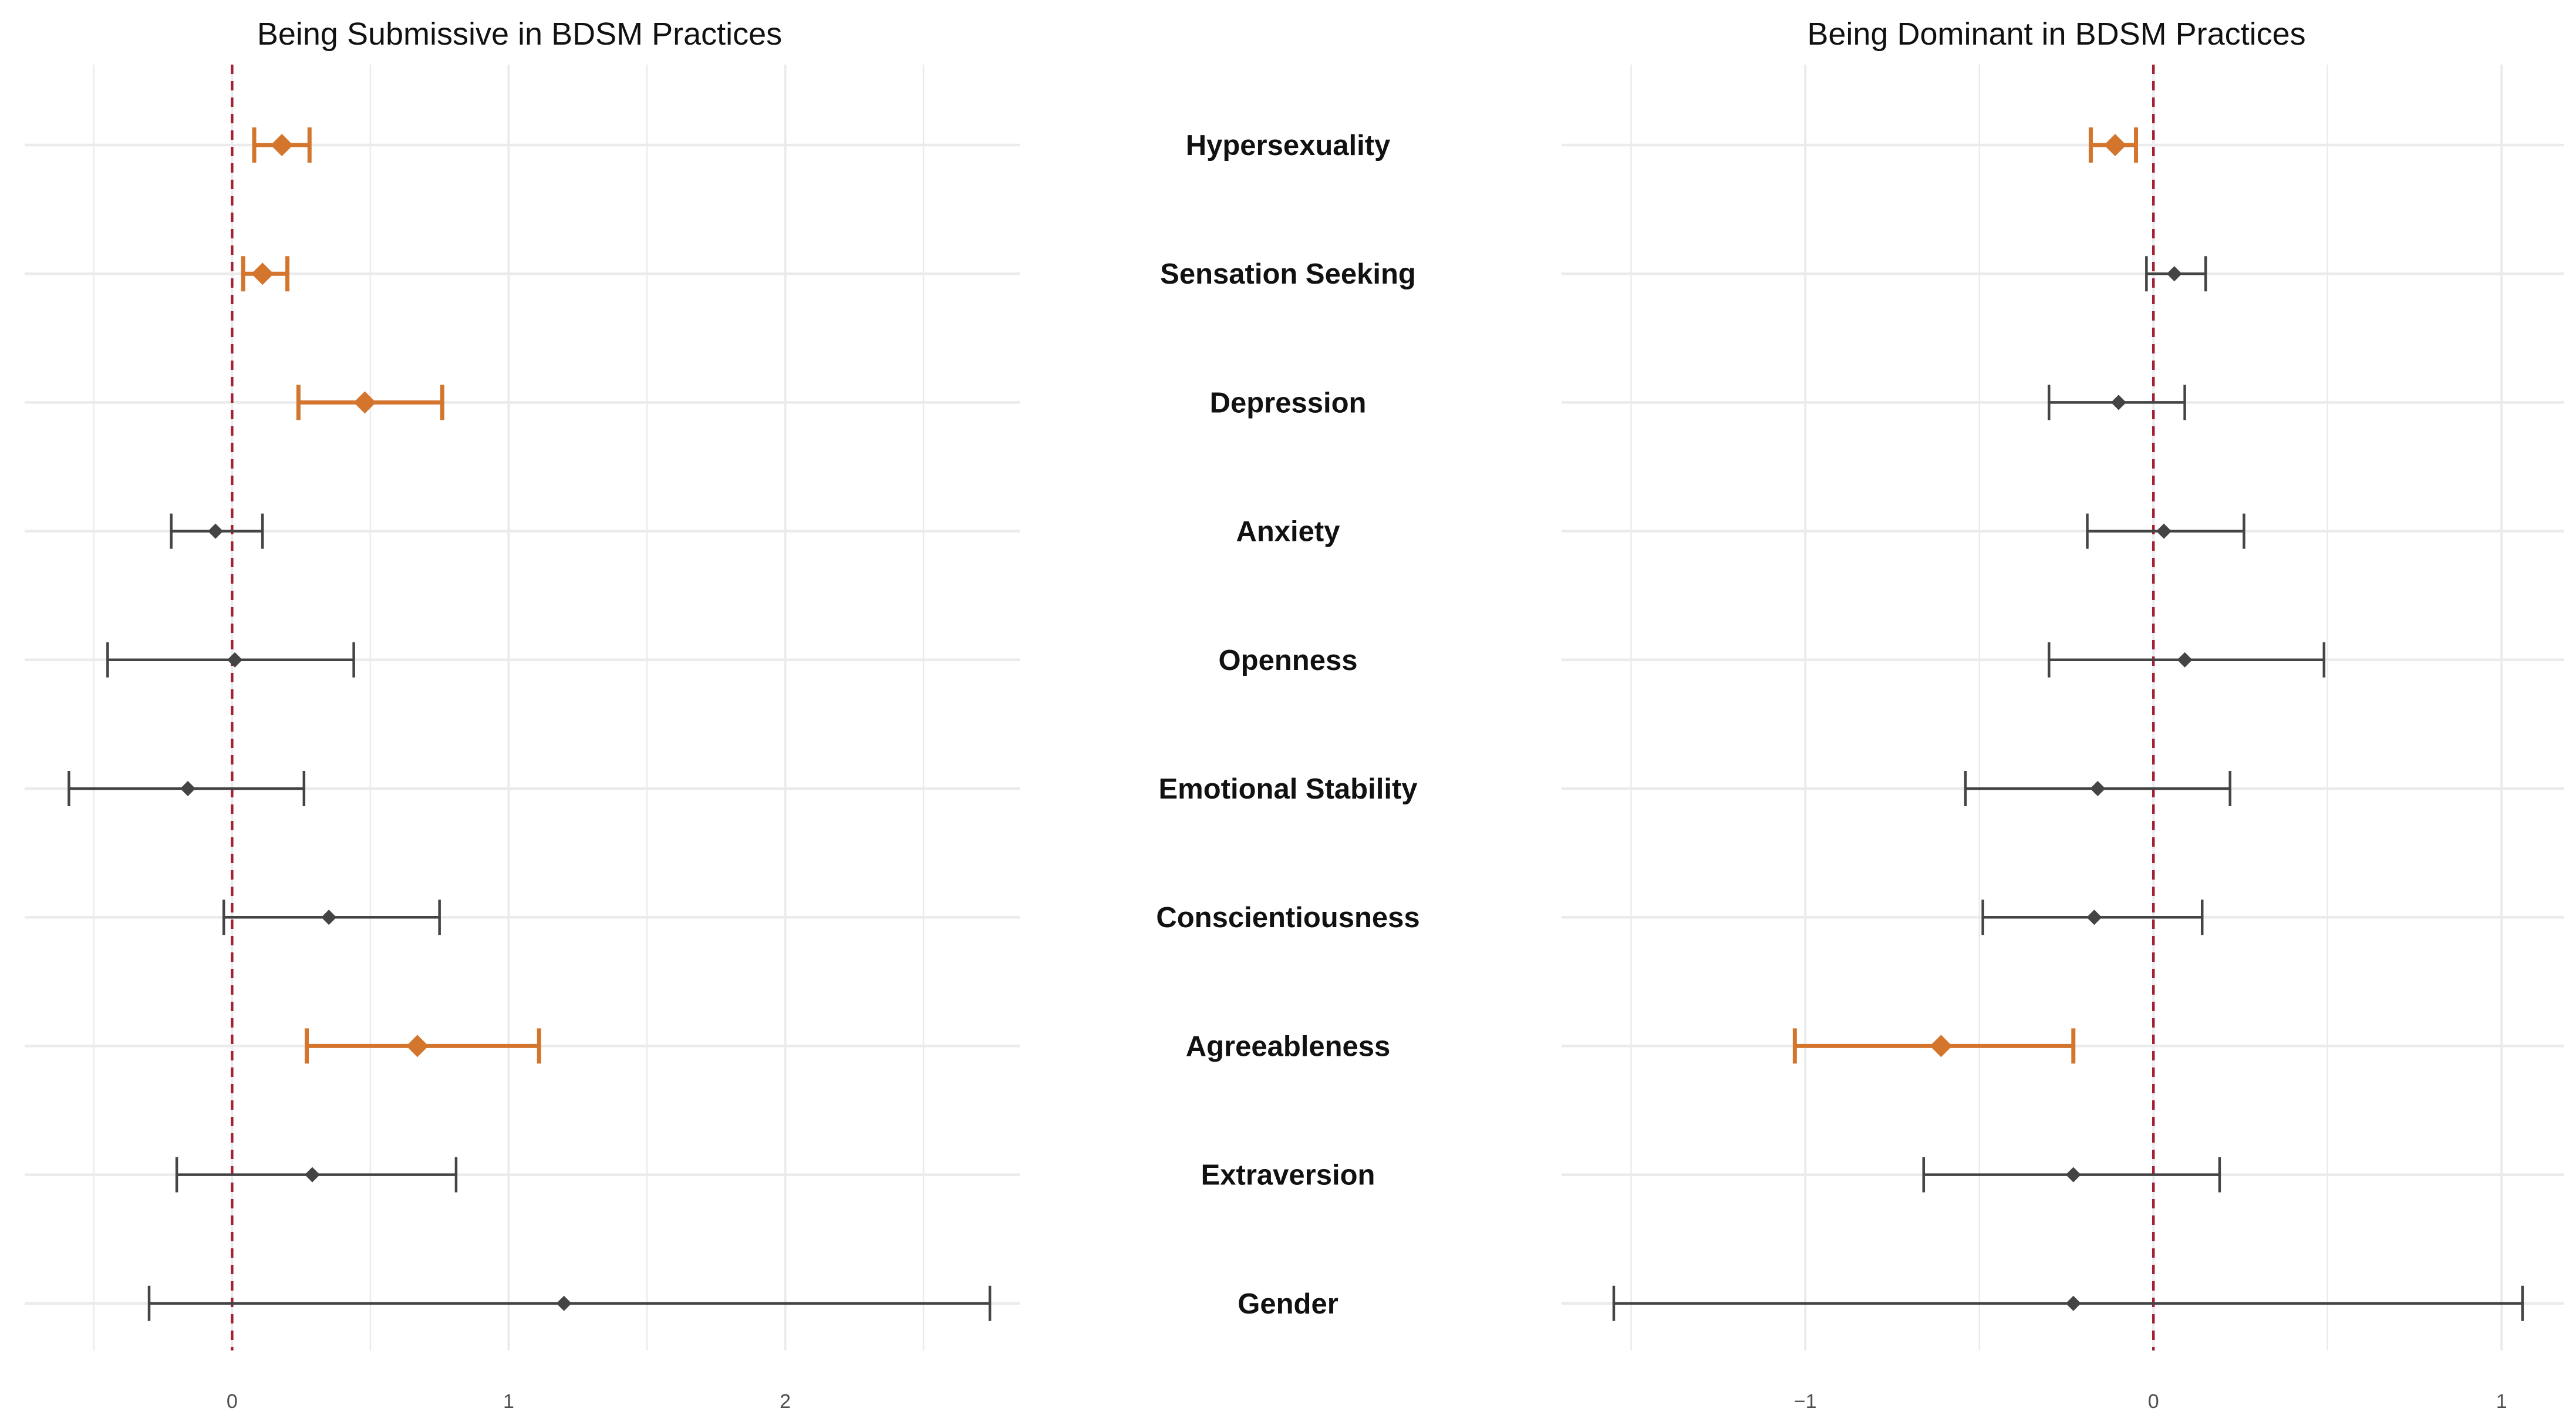 The width and height of the screenshot is (2576, 1428). Describe the element at coordinates (1805, 1401) in the screenshot. I see `x-tick-label: −1` at that location.